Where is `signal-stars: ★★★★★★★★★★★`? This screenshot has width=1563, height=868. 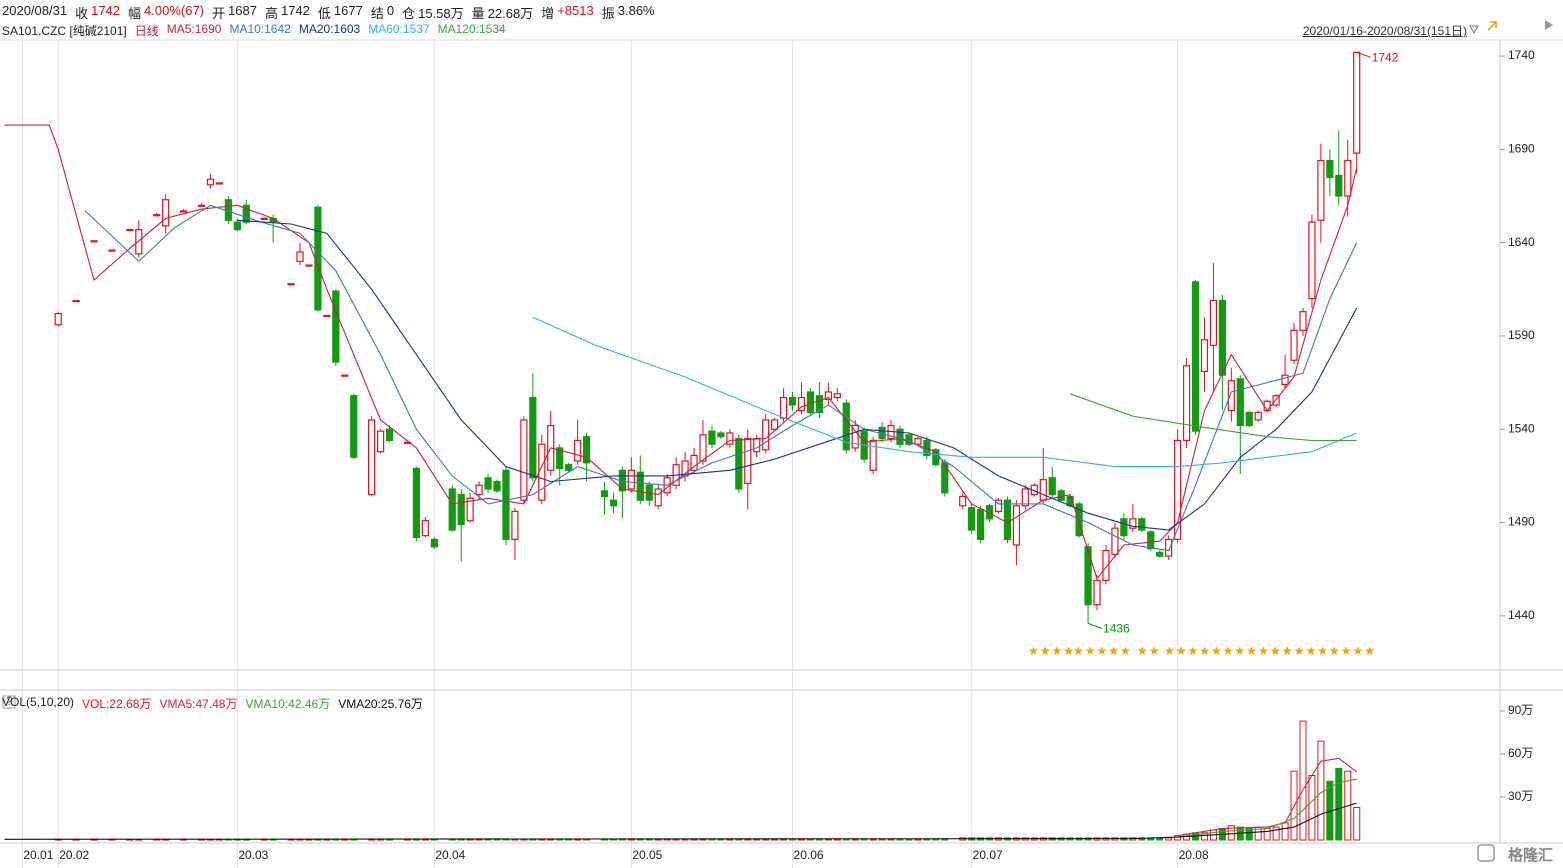 signal-stars: ★★★★★★★★★★★ is located at coordinates (1228, 651).